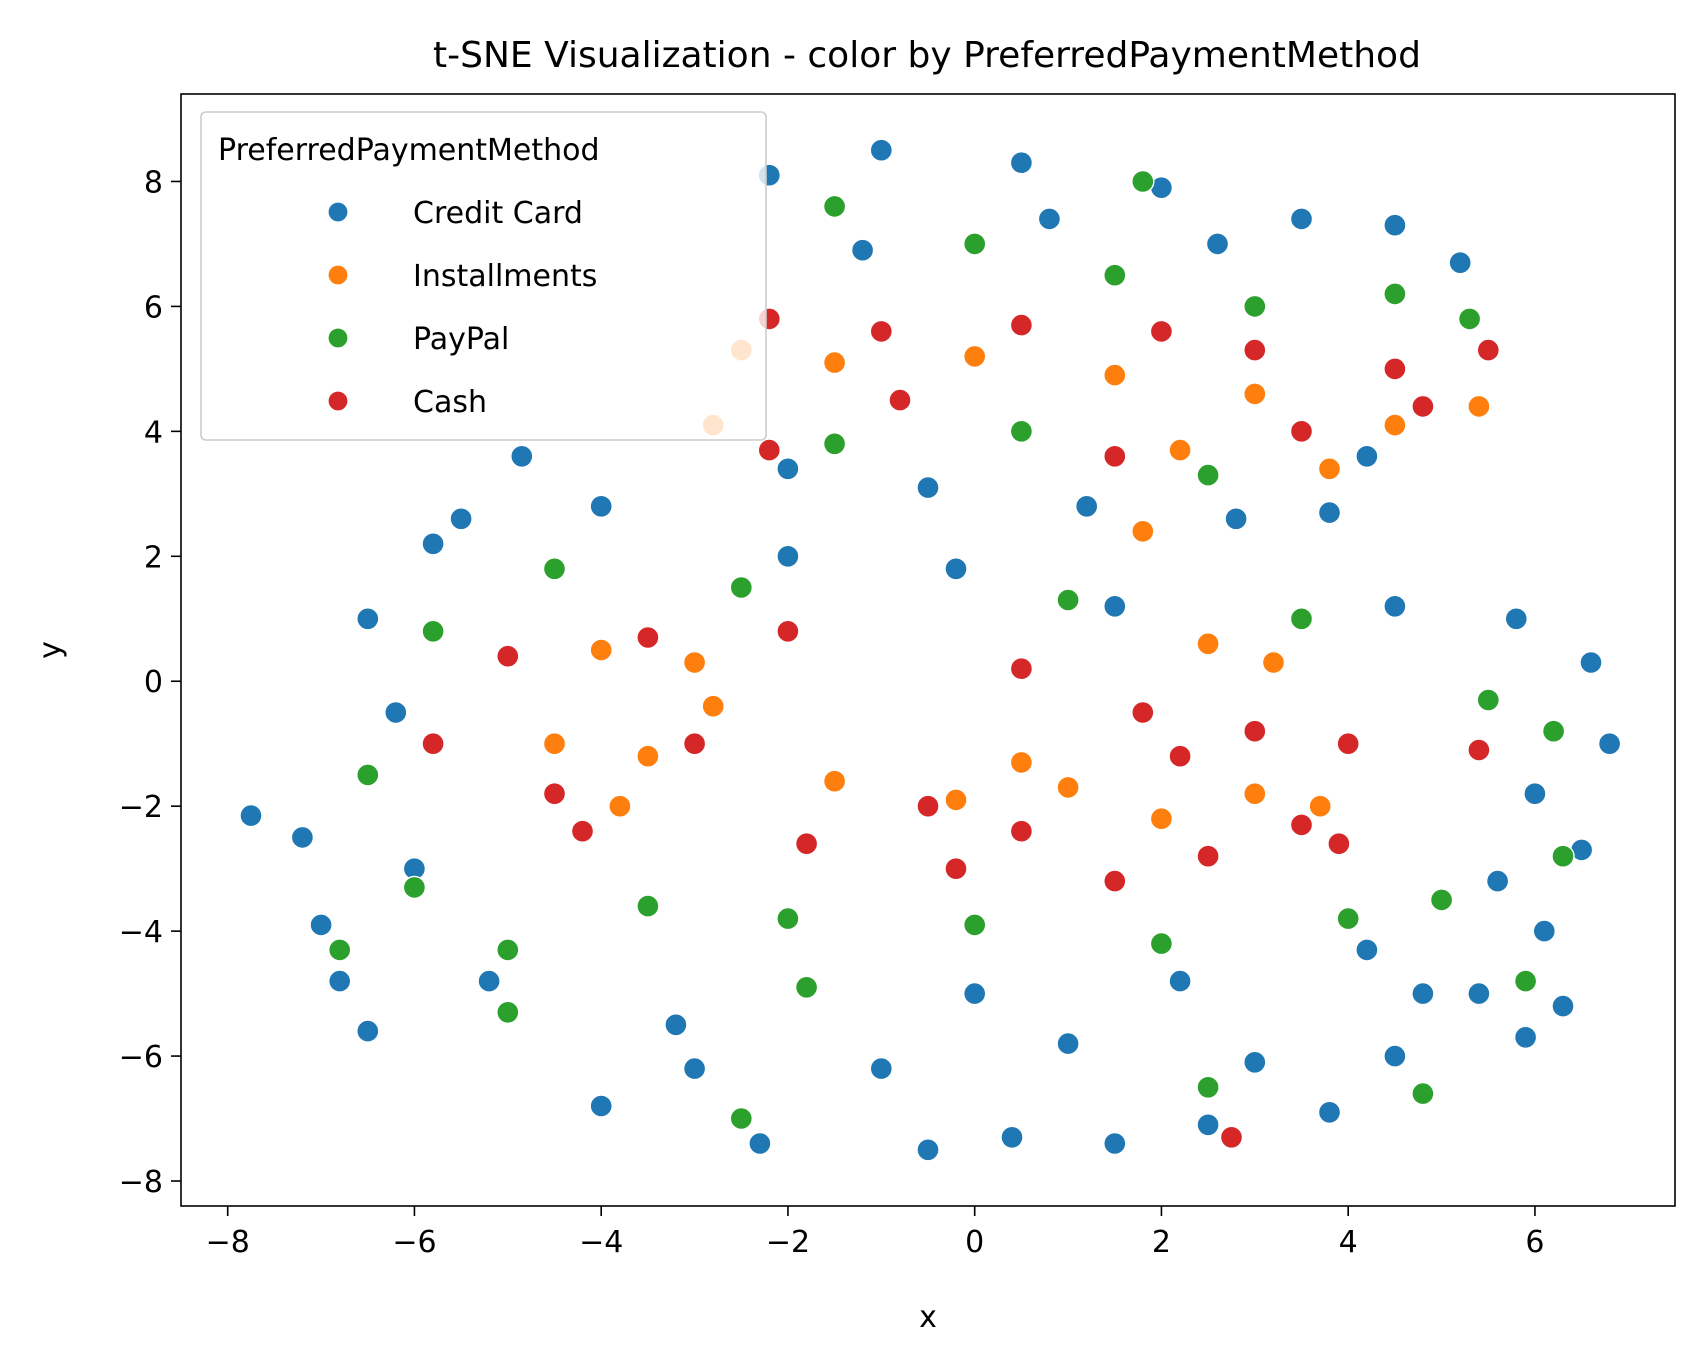 This screenshot has width=1697, height=1361. What do you see at coordinates (153, 432) in the screenshot?
I see `y-tick-label: 4` at bounding box center [153, 432].